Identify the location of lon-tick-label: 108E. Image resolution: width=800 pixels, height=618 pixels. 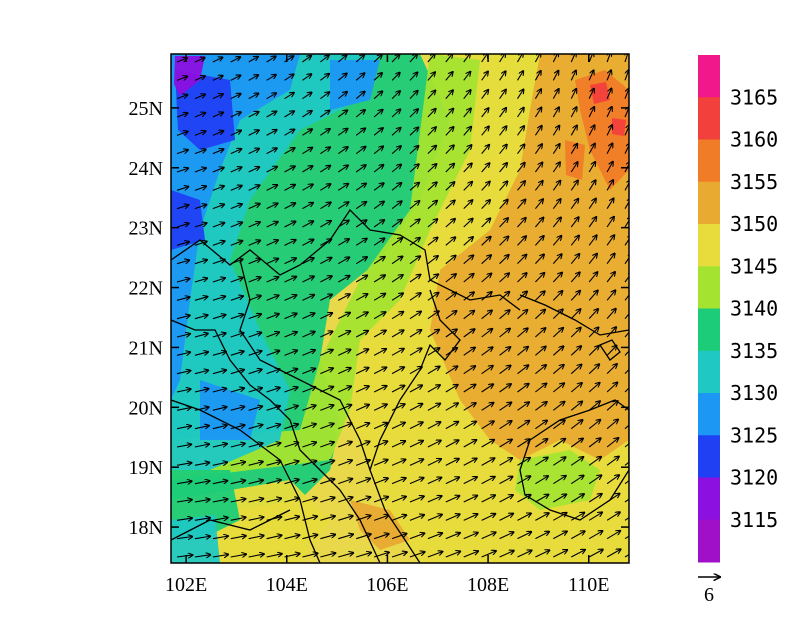
(488, 585).